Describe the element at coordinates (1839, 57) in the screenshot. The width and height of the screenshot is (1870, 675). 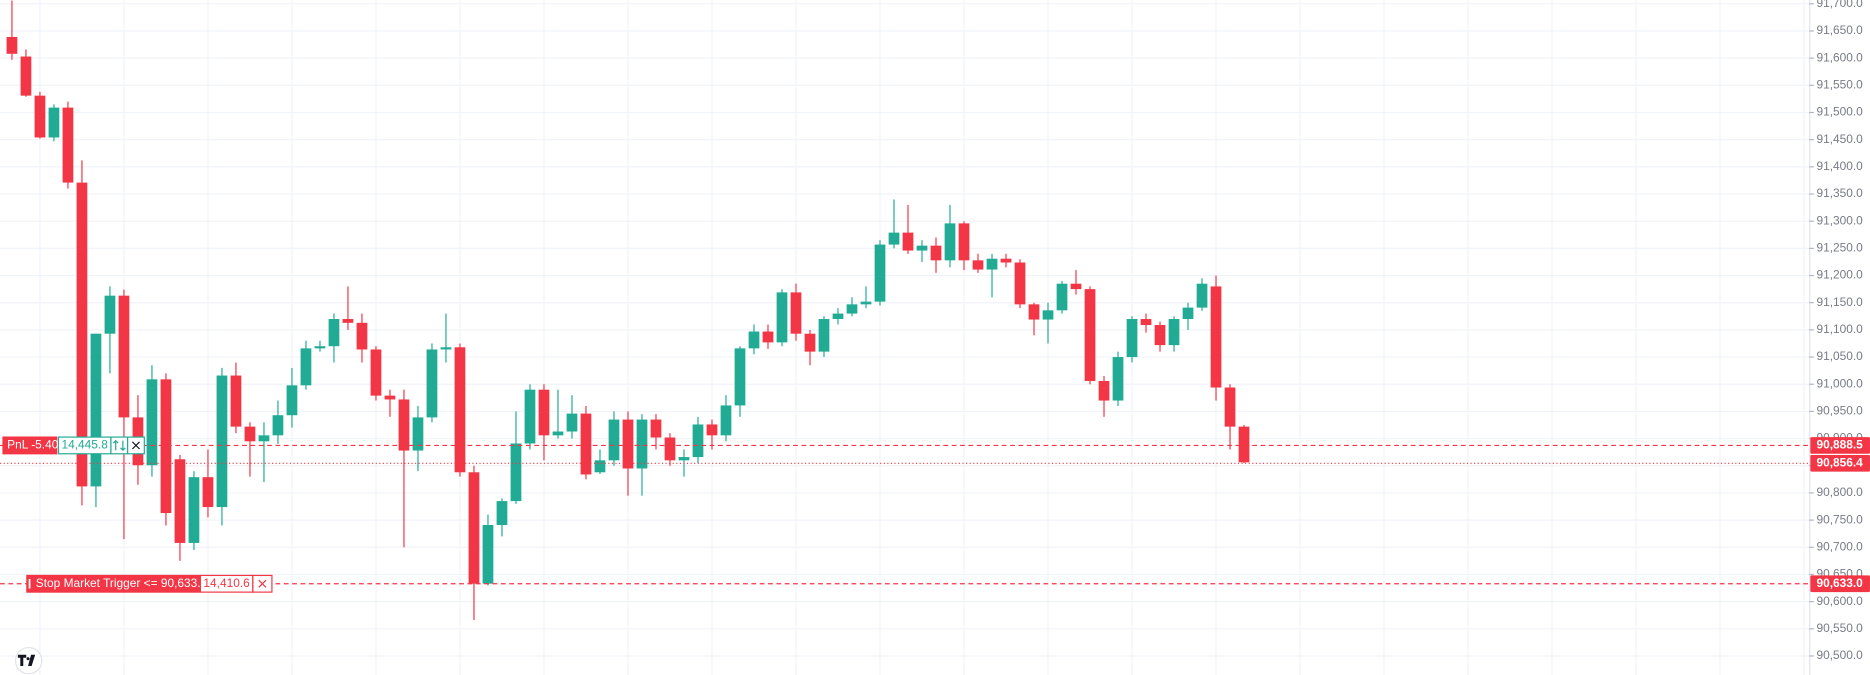
I see `y-tick-label: 91,600.0` at that location.